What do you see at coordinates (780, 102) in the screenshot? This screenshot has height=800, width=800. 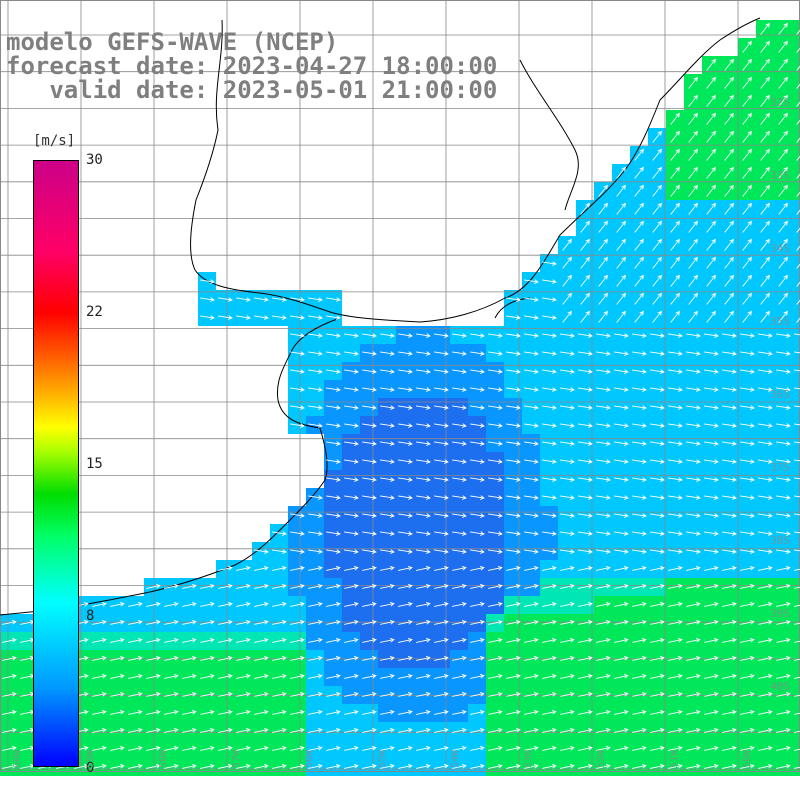 I see `lat-label: 32S` at bounding box center [780, 102].